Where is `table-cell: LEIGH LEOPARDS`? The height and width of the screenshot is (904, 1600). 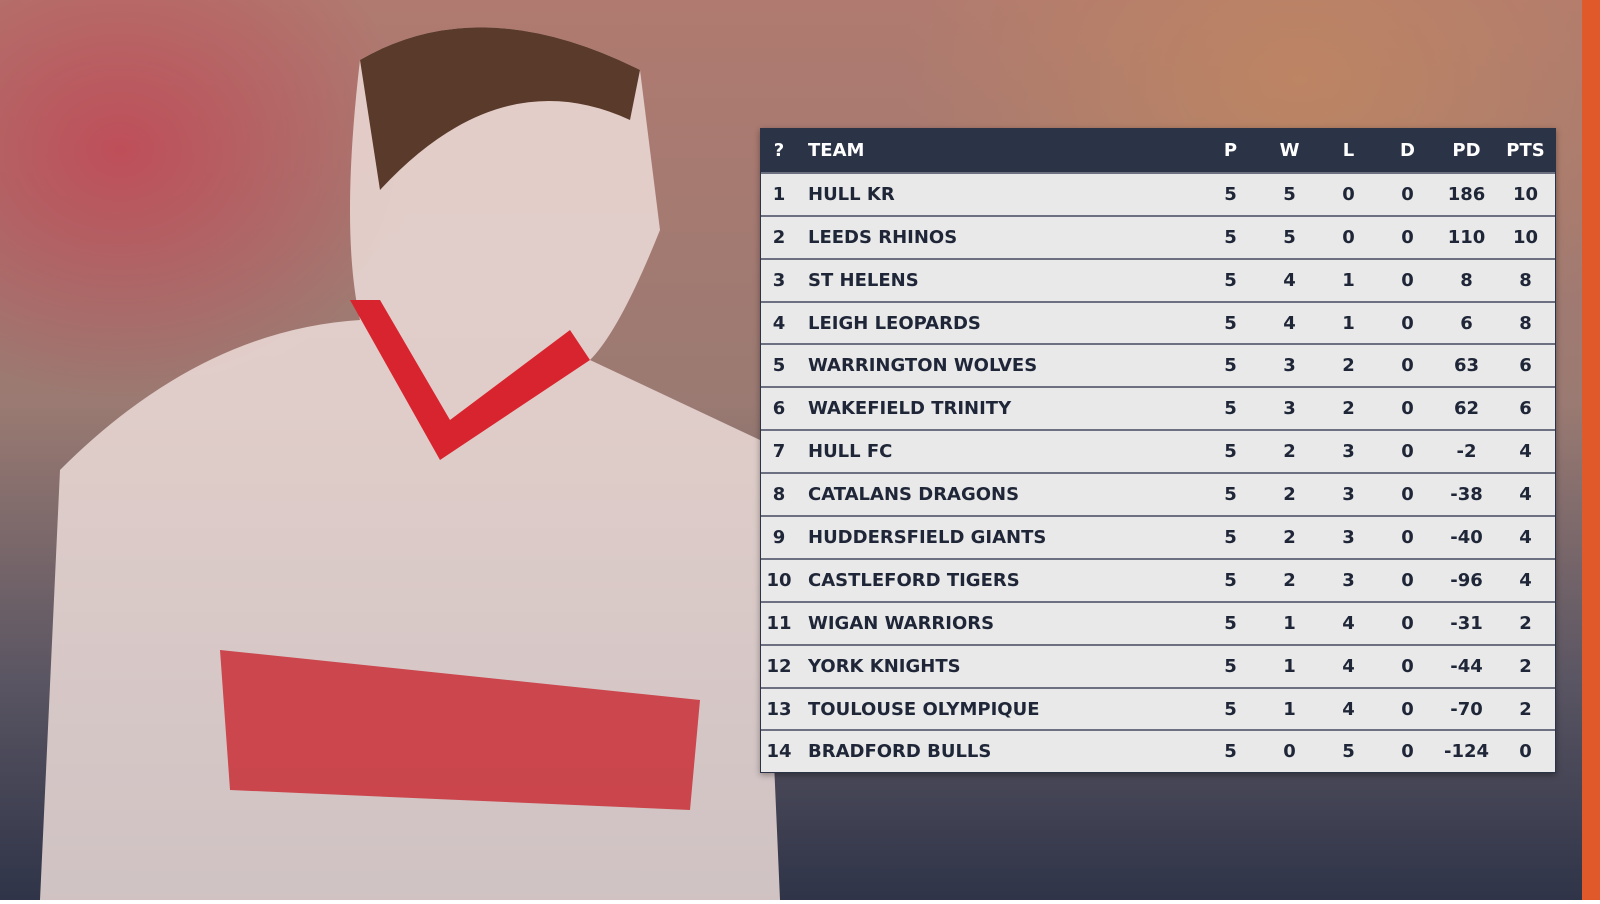 table-cell: LEIGH LEOPARDS is located at coordinates (894, 323).